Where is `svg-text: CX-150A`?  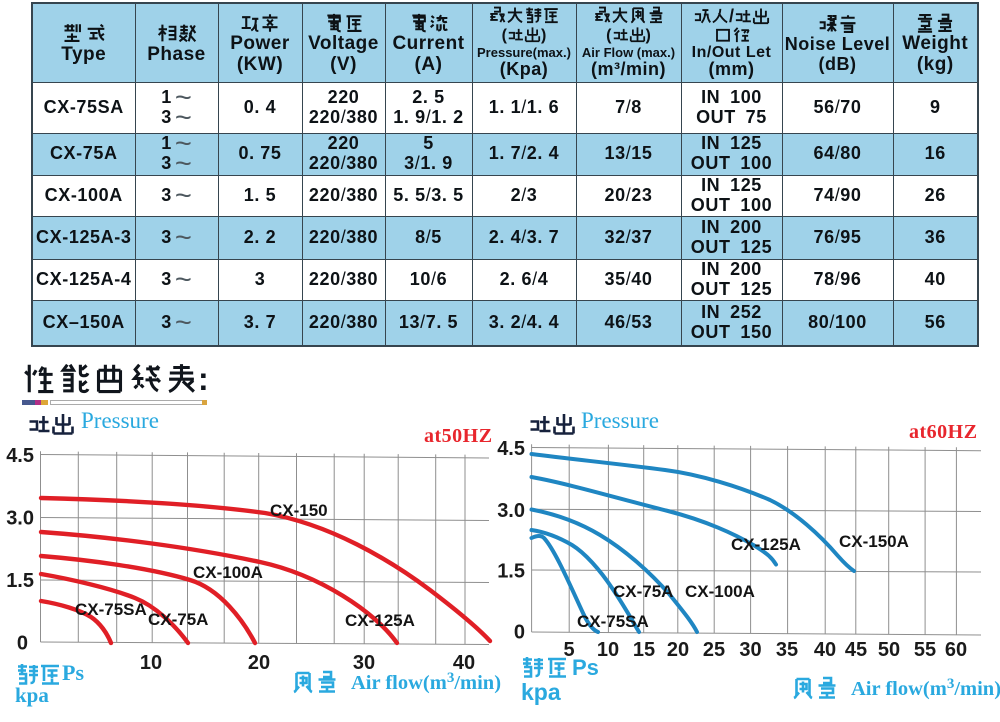
svg-text: CX-150A is located at coordinates (874, 541).